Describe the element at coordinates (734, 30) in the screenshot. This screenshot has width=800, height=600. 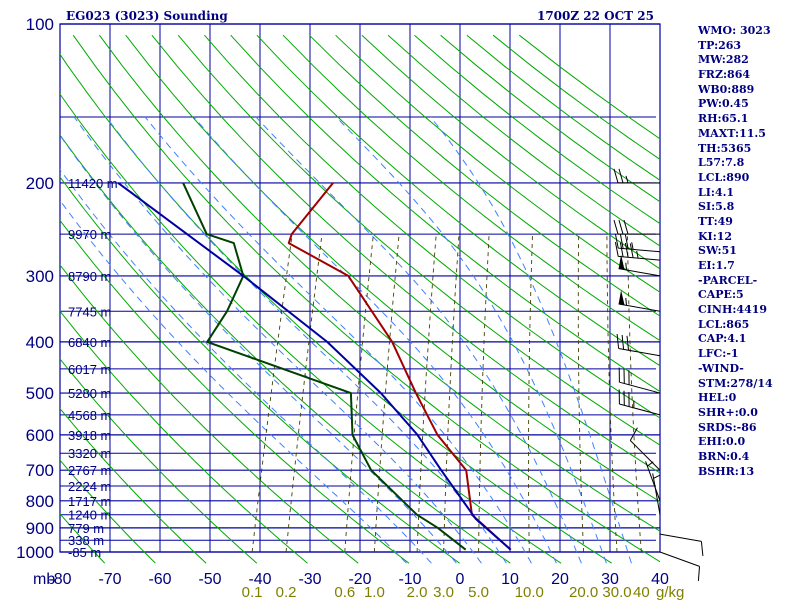
I see `stat-line: WMO: 3023` at that location.